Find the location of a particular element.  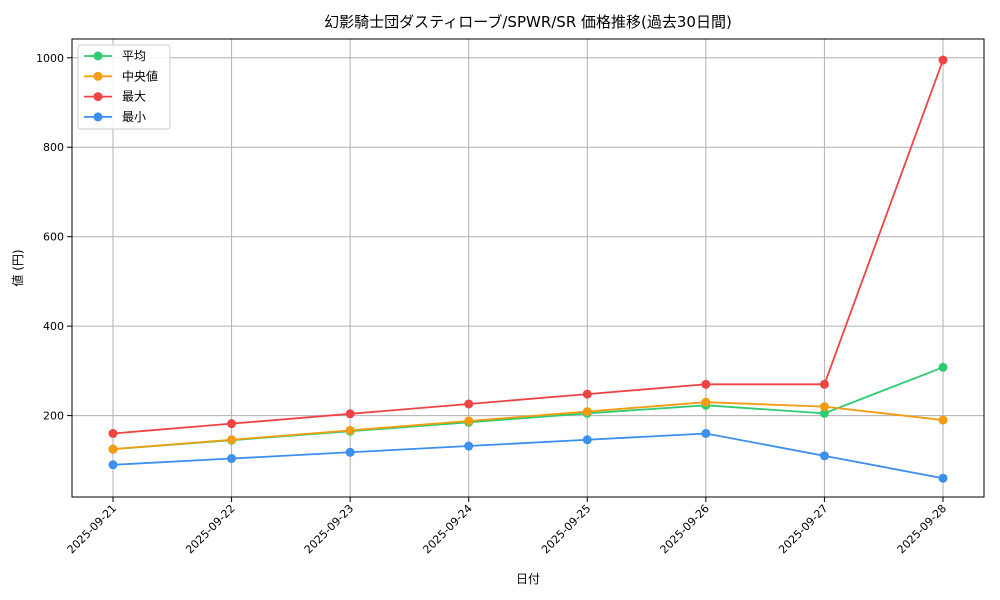

y-axis-label: 値 (円) is located at coordinates (17, 267).